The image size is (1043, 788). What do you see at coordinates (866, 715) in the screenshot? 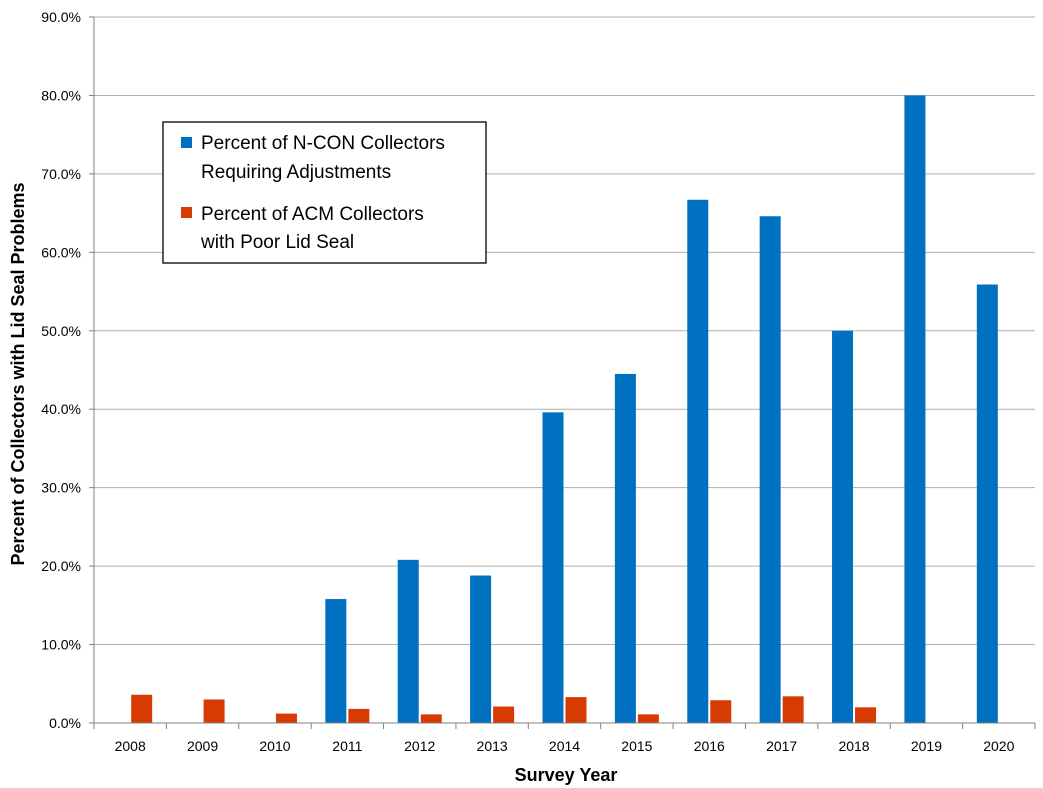
I see `bar-acm-2018` at bounding box center [866, 715].